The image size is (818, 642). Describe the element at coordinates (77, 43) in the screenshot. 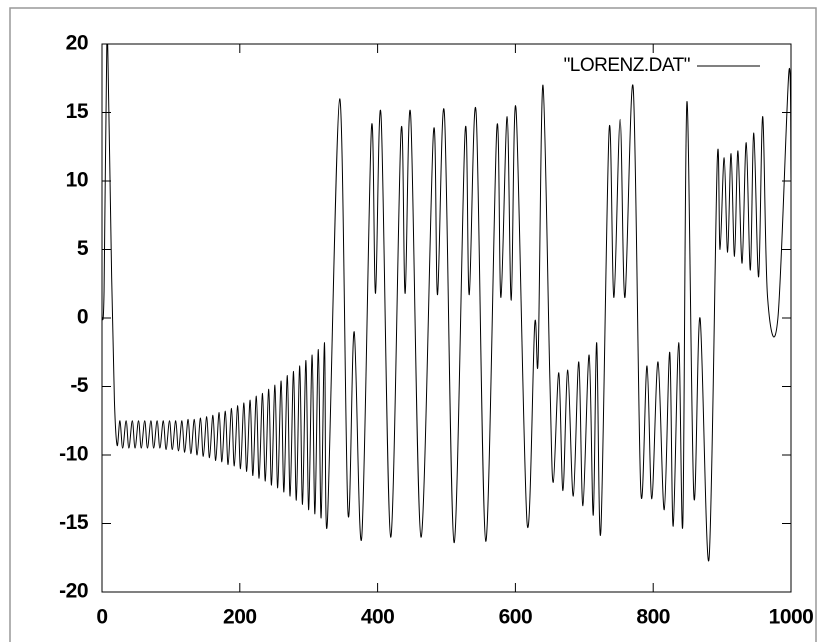

I see `y-tick-label: 20` at that location.